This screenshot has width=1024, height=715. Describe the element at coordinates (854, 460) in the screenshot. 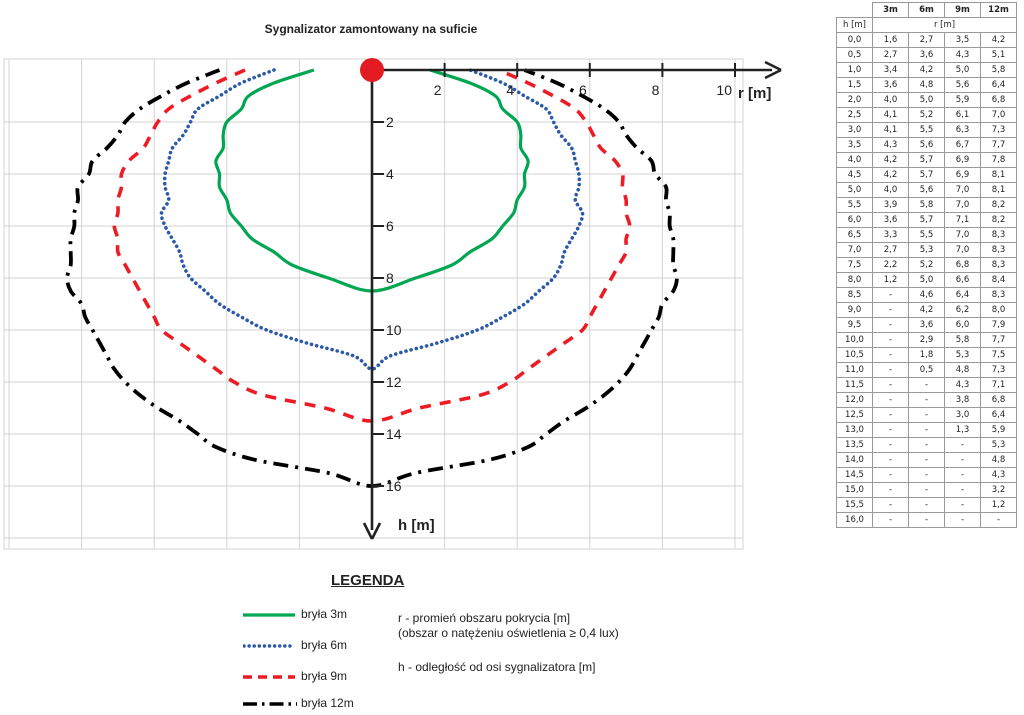

I see `table-cell: 14,0` at that location.